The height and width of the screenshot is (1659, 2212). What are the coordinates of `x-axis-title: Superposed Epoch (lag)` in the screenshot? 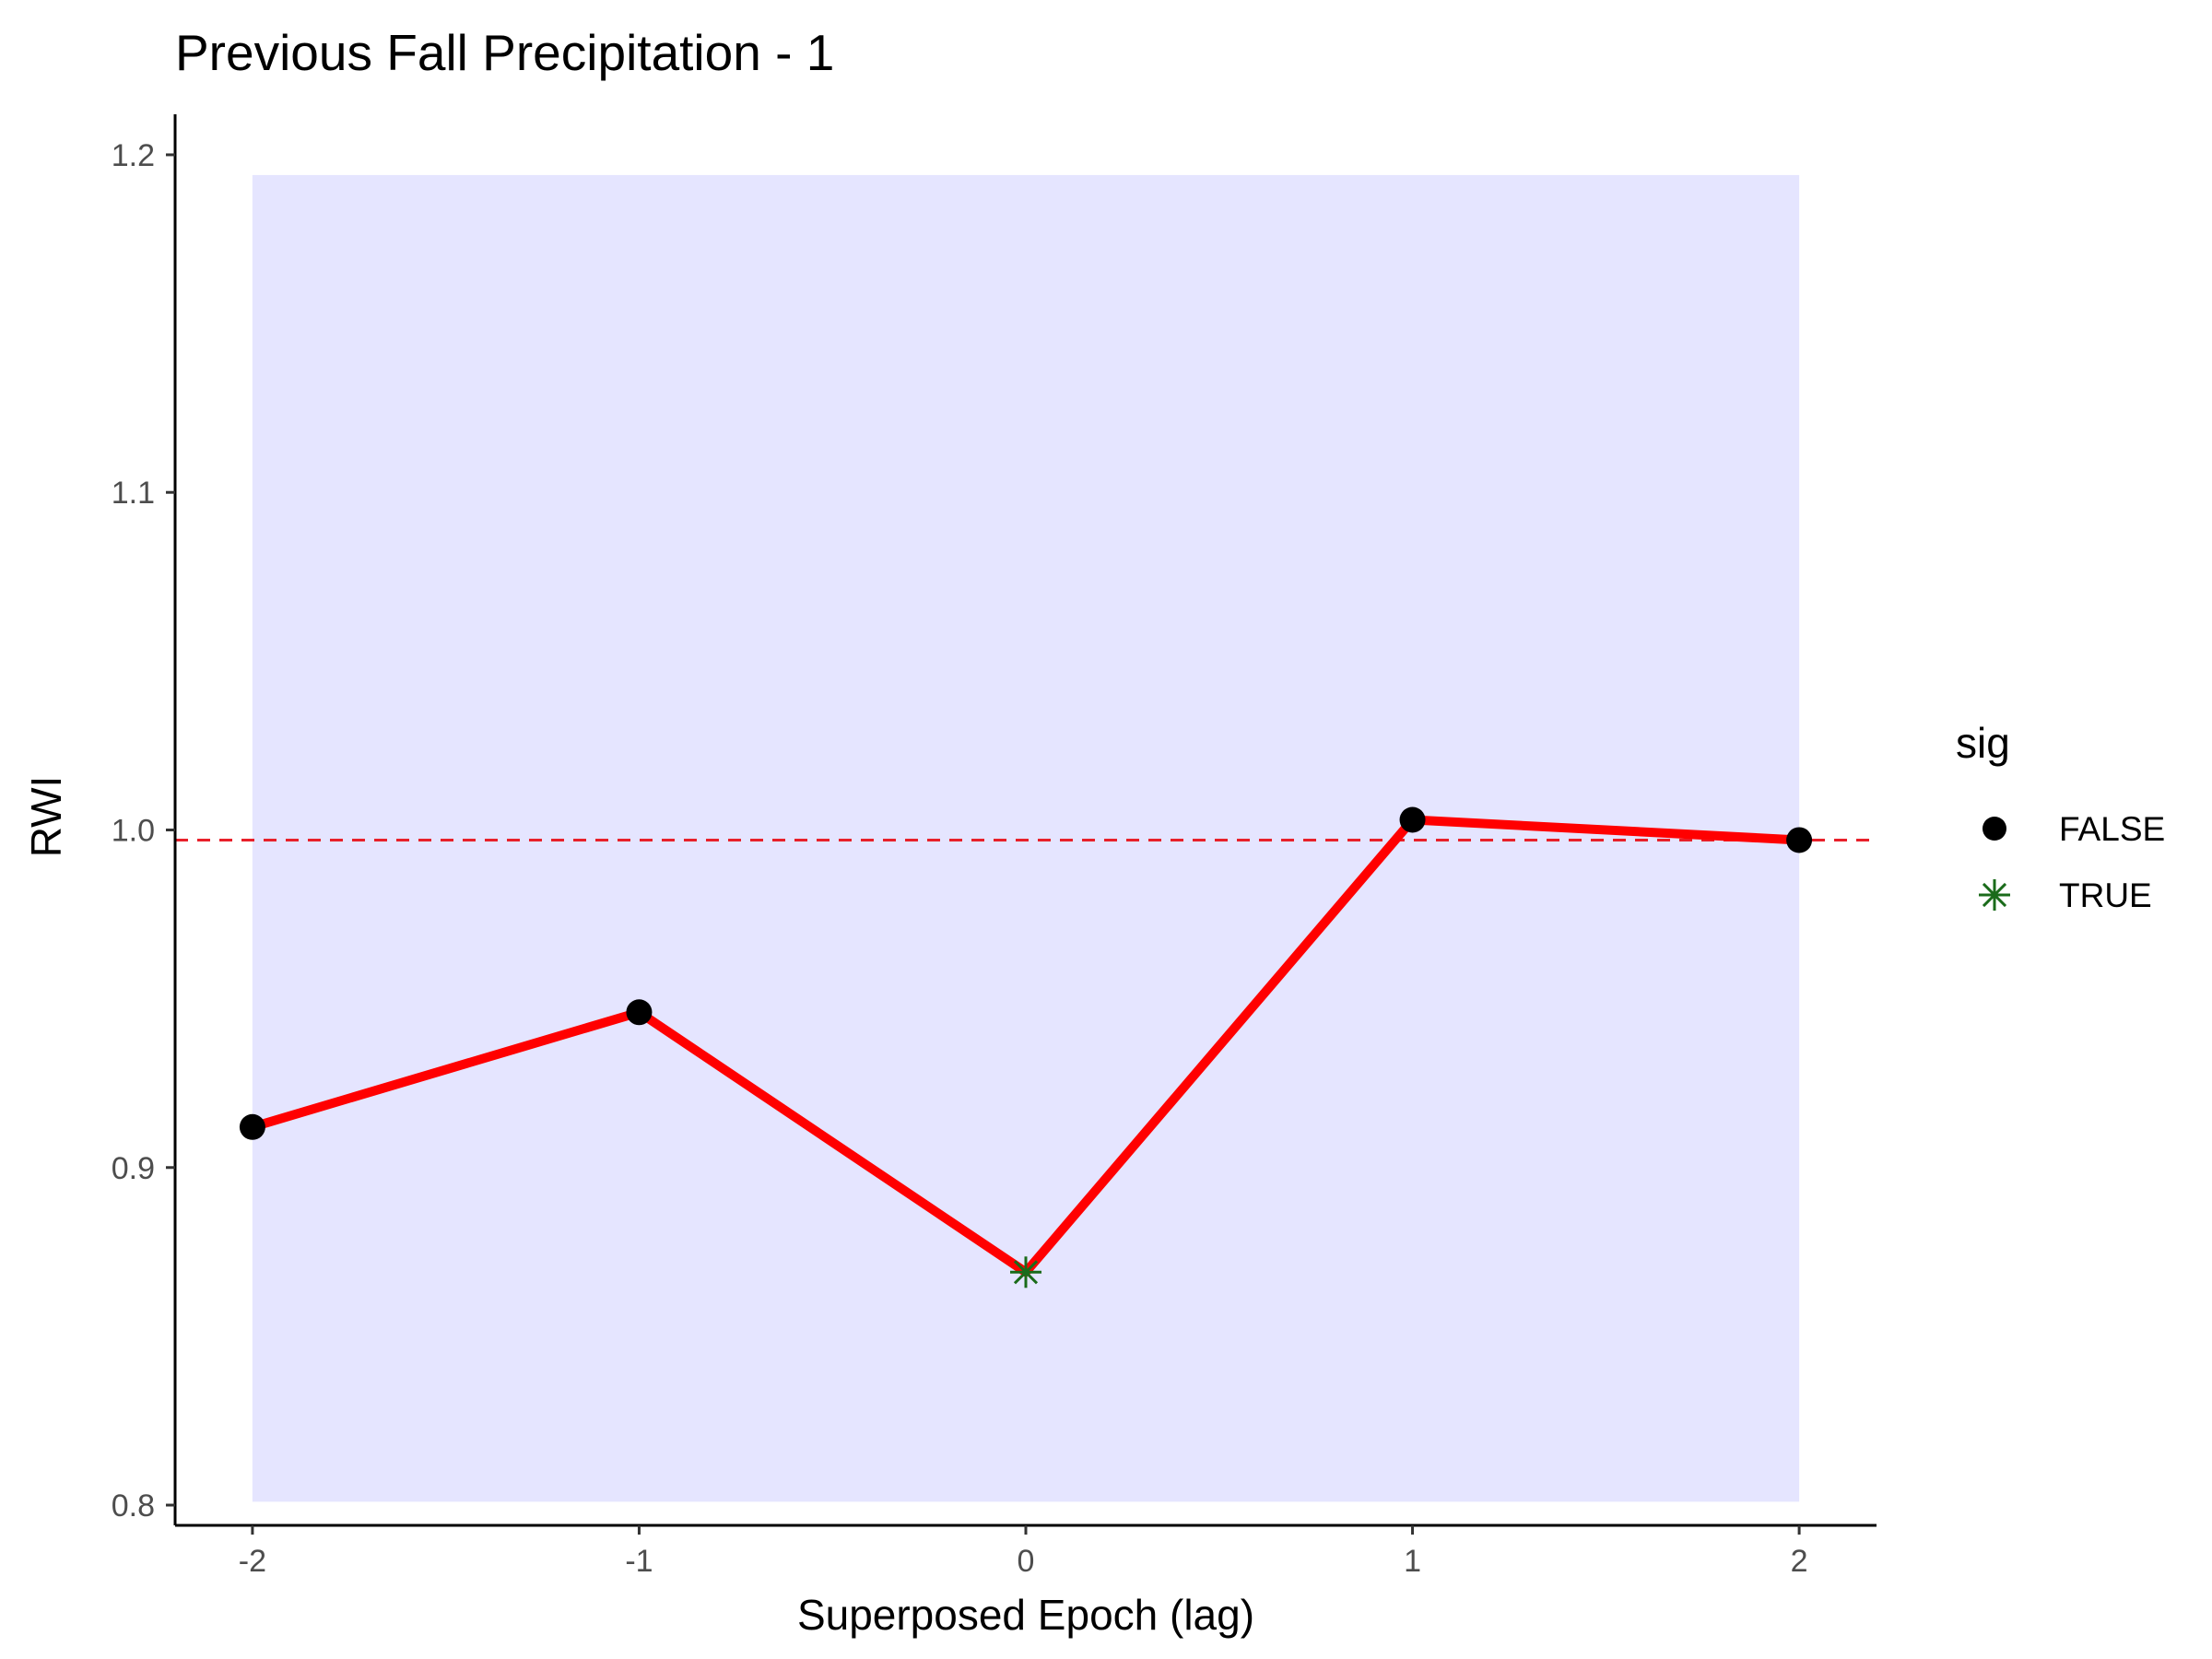 It's located at (1025, 1615).